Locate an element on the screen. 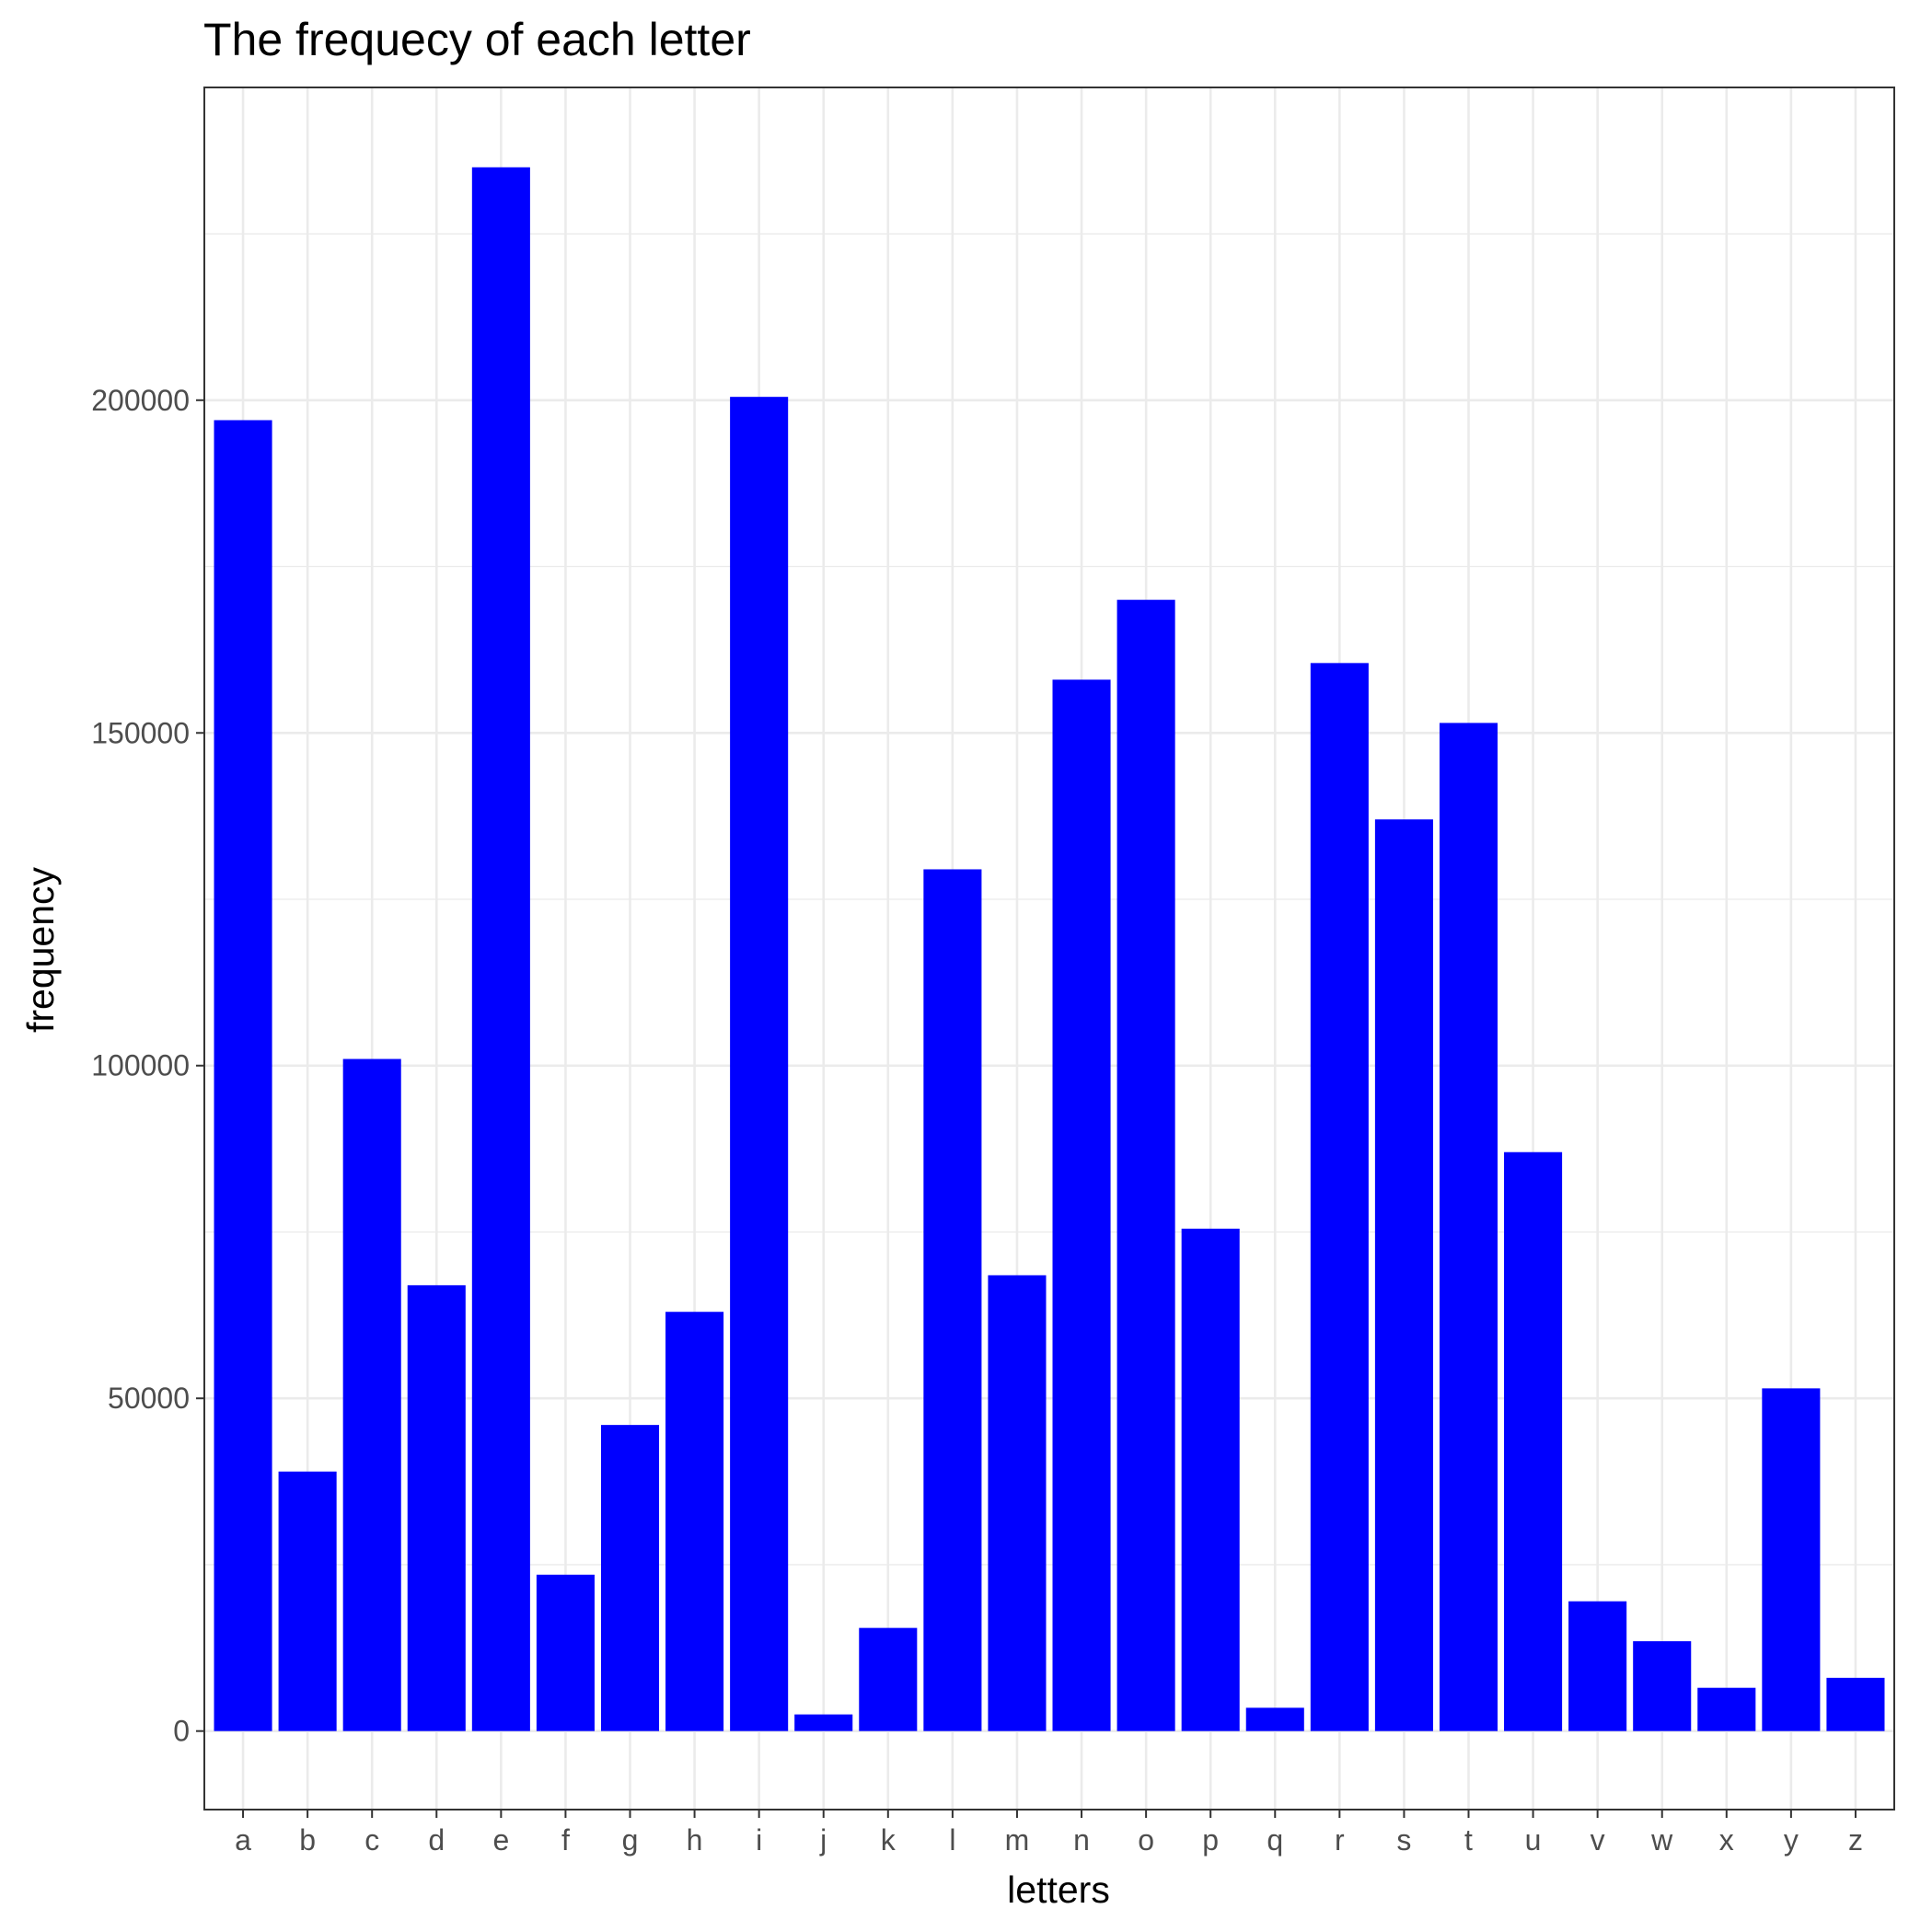  bar-p is located at coordinates (1210, 1480).